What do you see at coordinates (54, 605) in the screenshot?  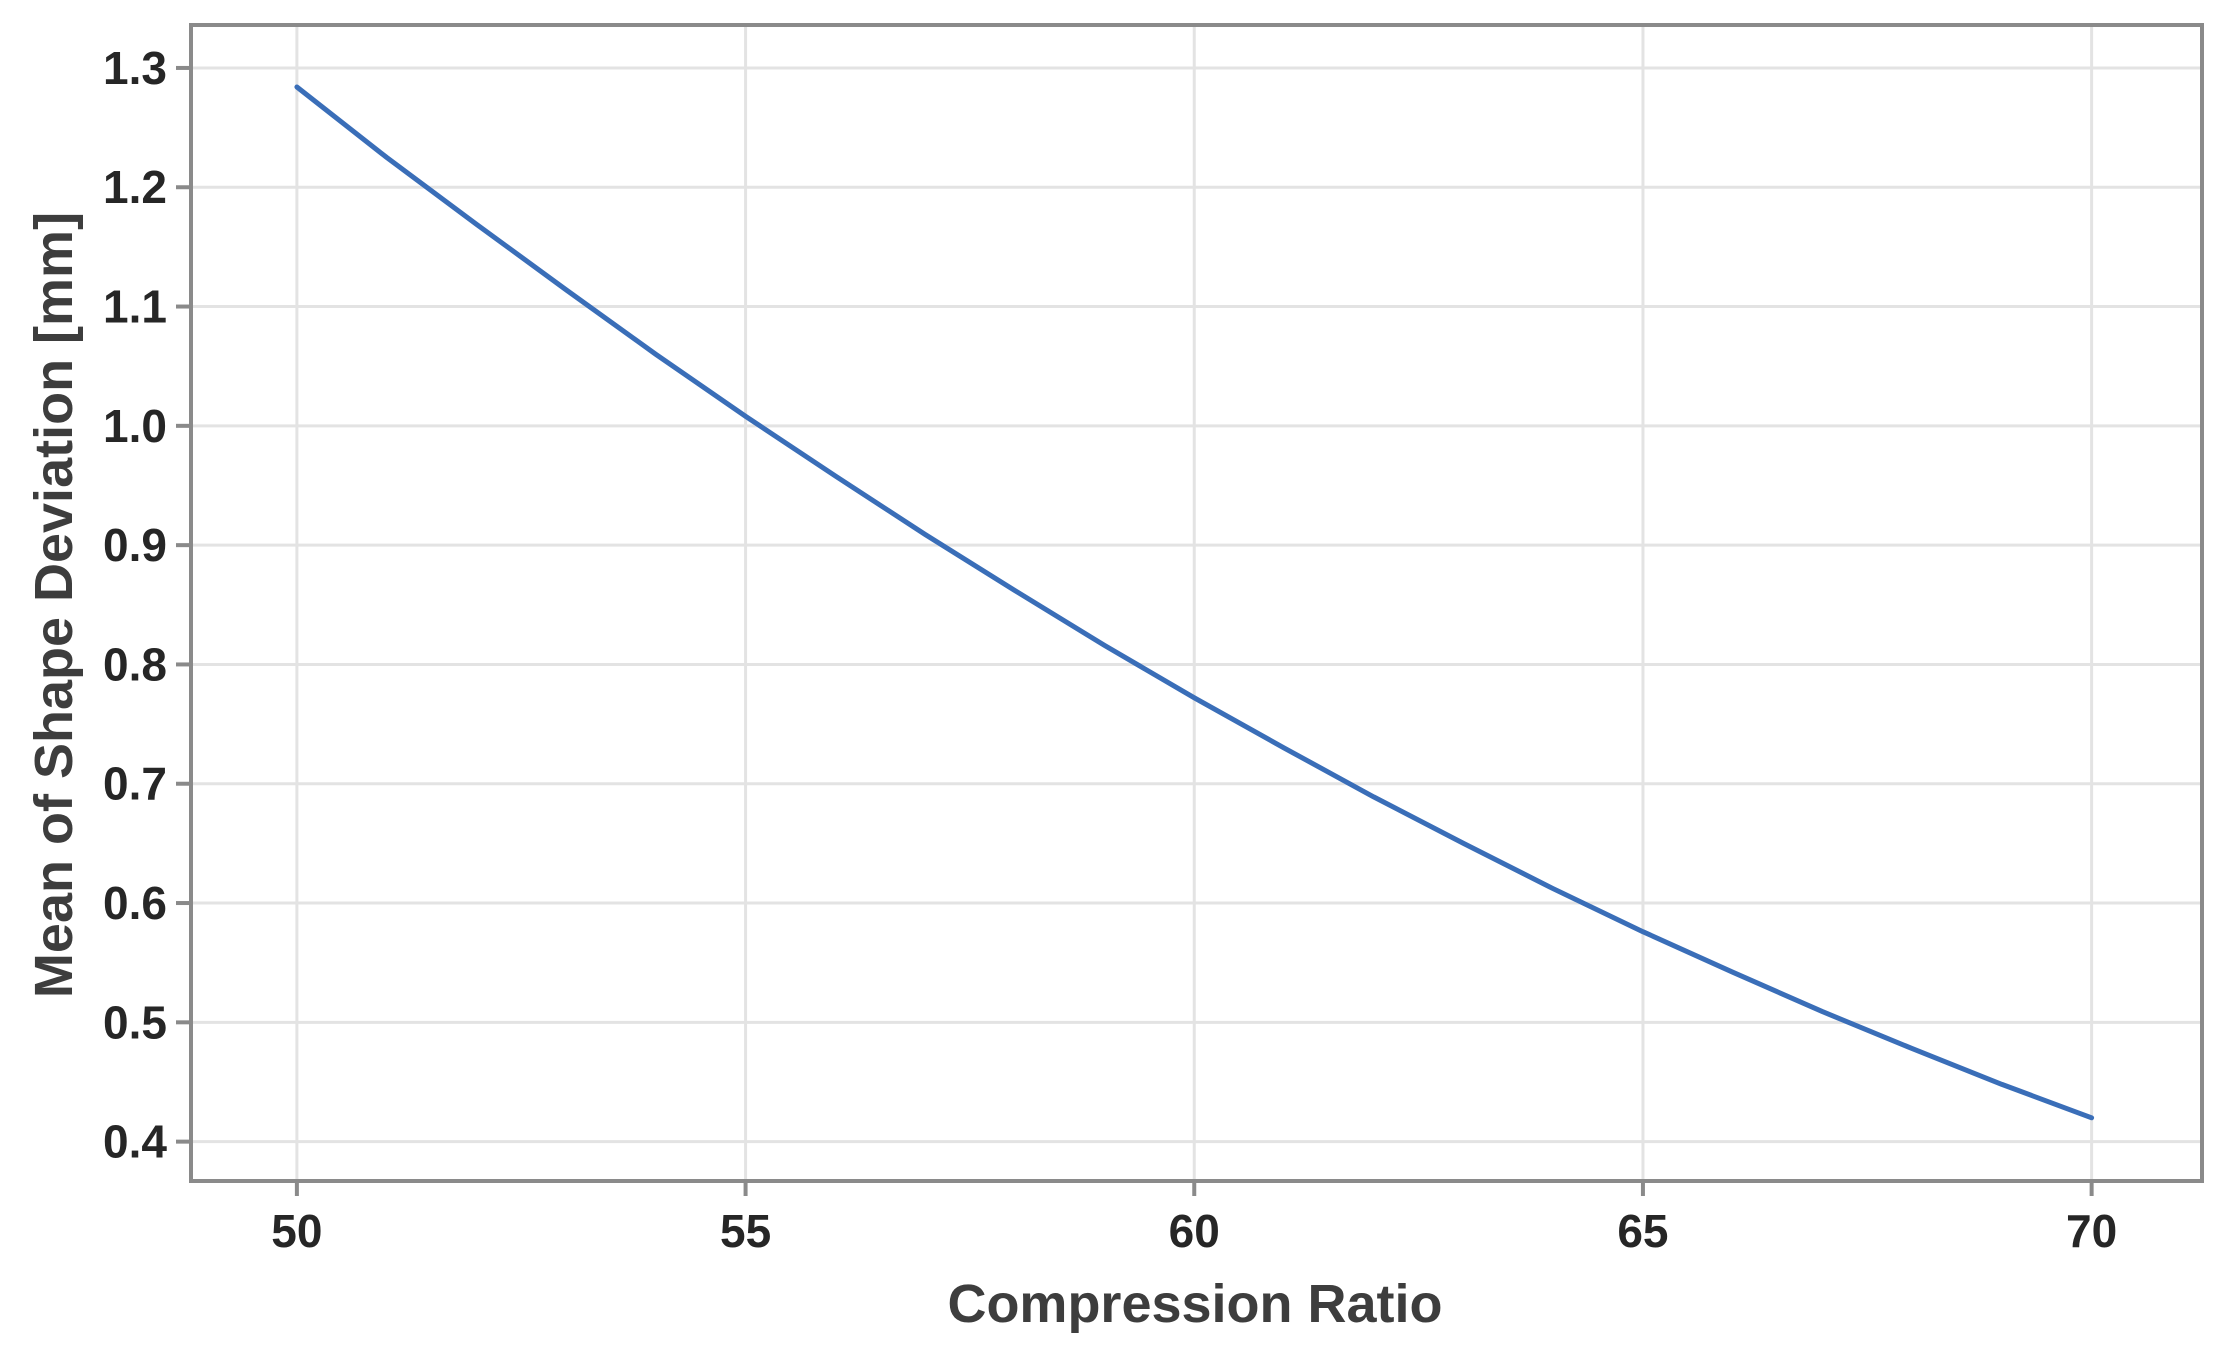 I see `y-axis-title: Mean of Shape Deviation [mm]` at bounding box center [54, 605].